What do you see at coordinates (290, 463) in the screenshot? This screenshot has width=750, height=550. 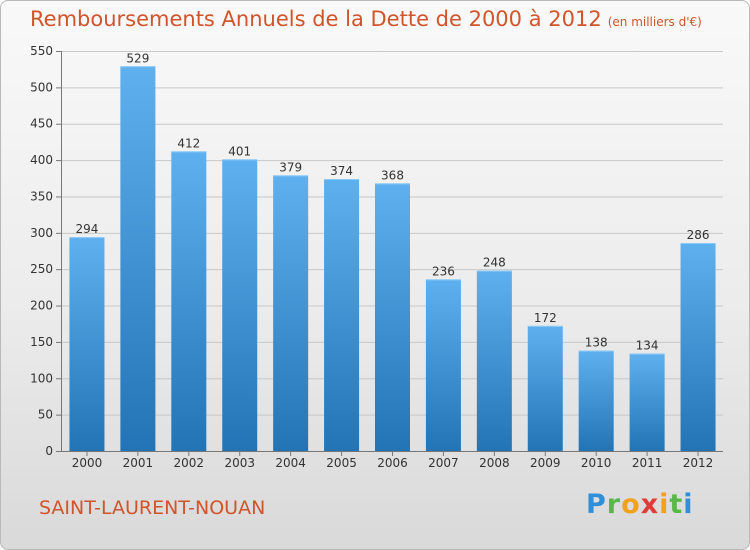 I see `x-tick-label: 2004` at bounding box center [290, 463].